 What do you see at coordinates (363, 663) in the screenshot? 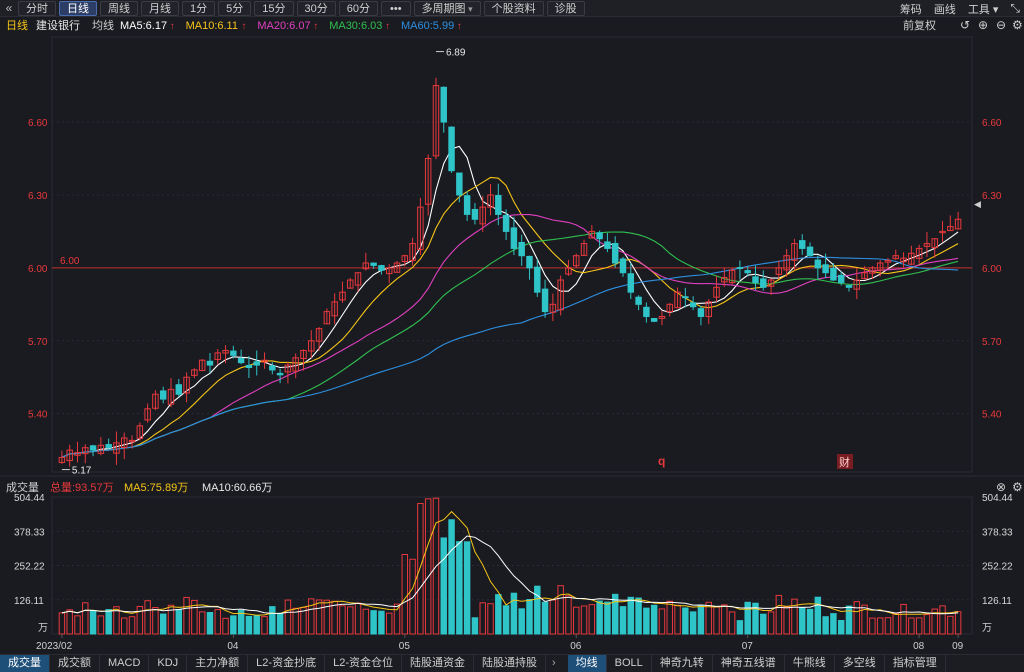
I see `indicator-tab: L2-资金仓位` at bounding box center [363, 663].